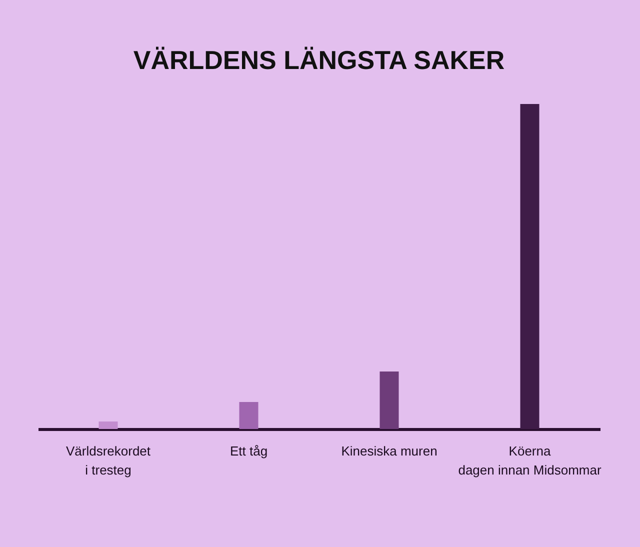  What do you see at coordinates (319, 60) in the screenshot?
I see `chart-title: VÄRLDENS LÄNGSTA SAKER` at bounding box center [319, 60].